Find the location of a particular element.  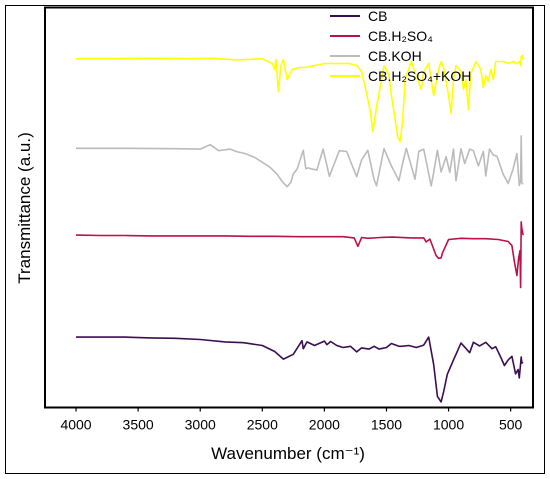

x-tick-label: 3500 is located at coordinates (138, 425).